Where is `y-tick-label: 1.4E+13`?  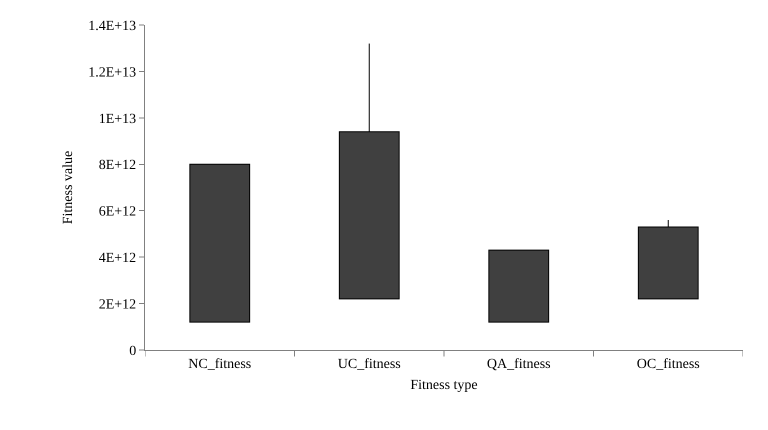 y-tick-label: 1.4E+13 is located at coordinates (112, 26).